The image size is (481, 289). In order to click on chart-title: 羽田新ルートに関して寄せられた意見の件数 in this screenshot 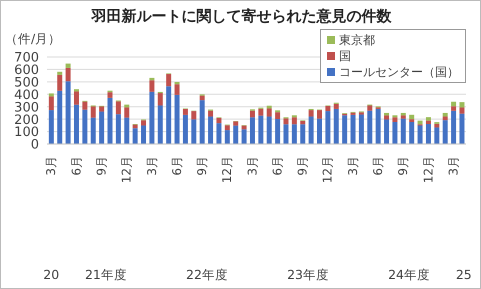, I will do `click(241, 16)`.